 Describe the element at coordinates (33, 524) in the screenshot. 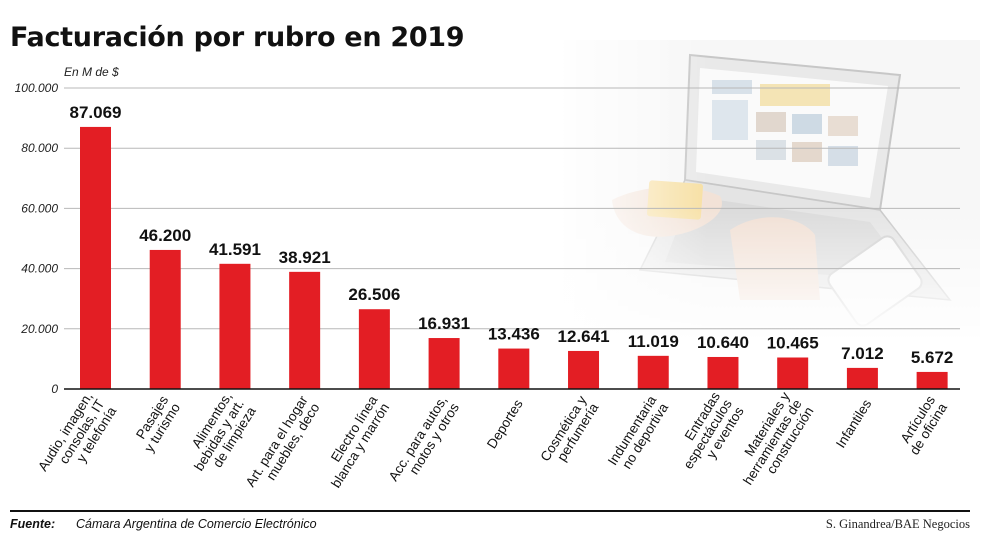

I see `source-label: Fuente:` at that location.